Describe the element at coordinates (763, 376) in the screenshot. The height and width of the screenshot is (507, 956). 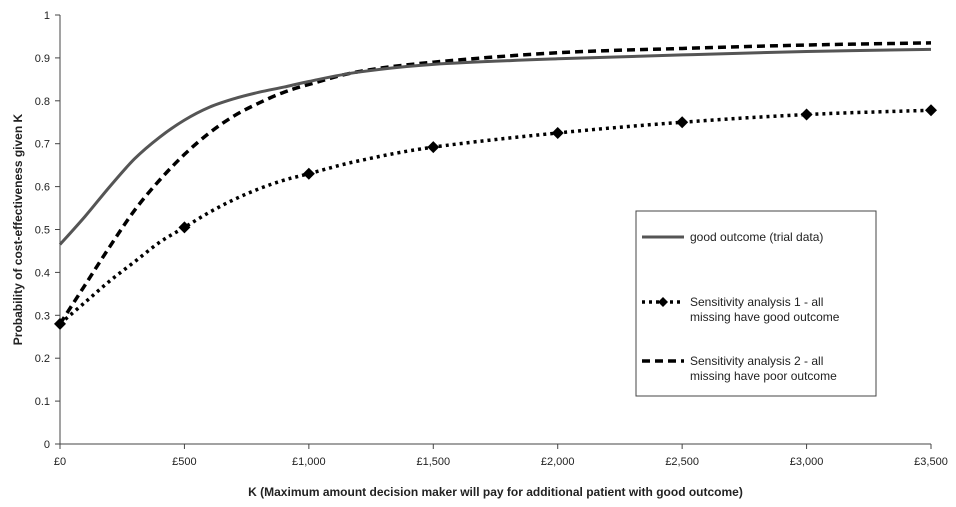
I see `legend-label: missing have poor outcome` at that location.